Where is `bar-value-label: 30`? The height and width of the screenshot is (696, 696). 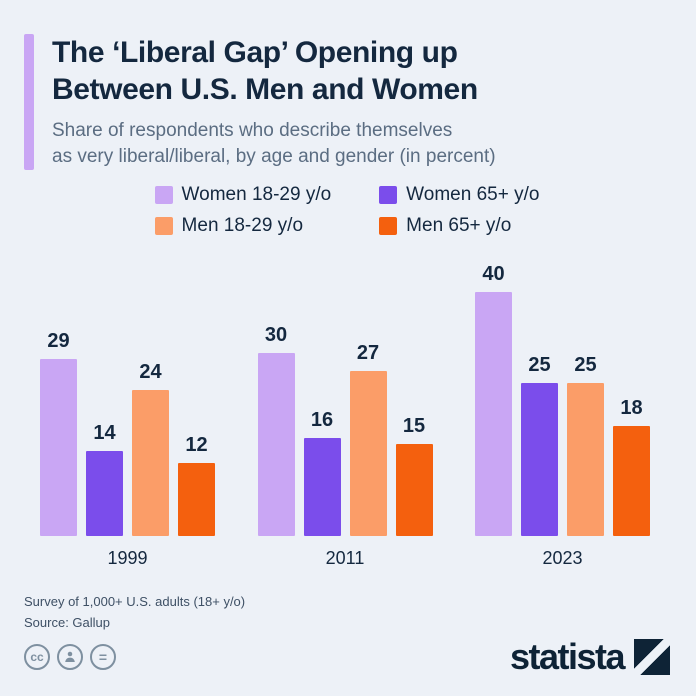 bar-value-label: 30 is located at coordinates (276, 335).